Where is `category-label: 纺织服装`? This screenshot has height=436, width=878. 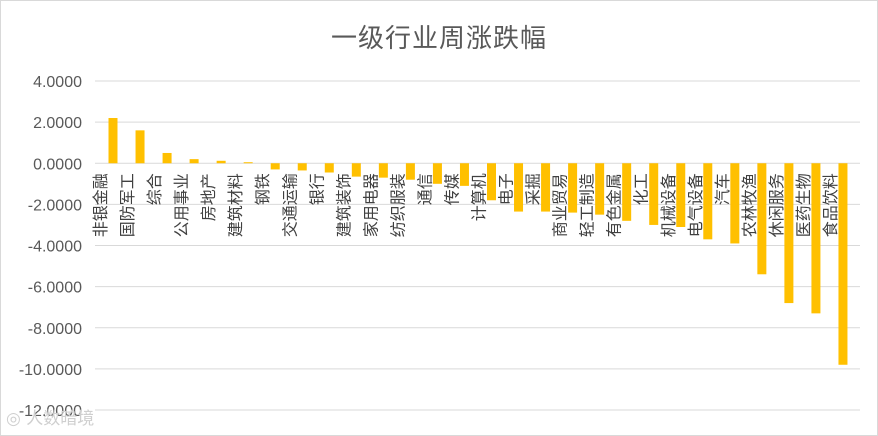 category-label: 纺织服装 is located at coordinates (397, 205).